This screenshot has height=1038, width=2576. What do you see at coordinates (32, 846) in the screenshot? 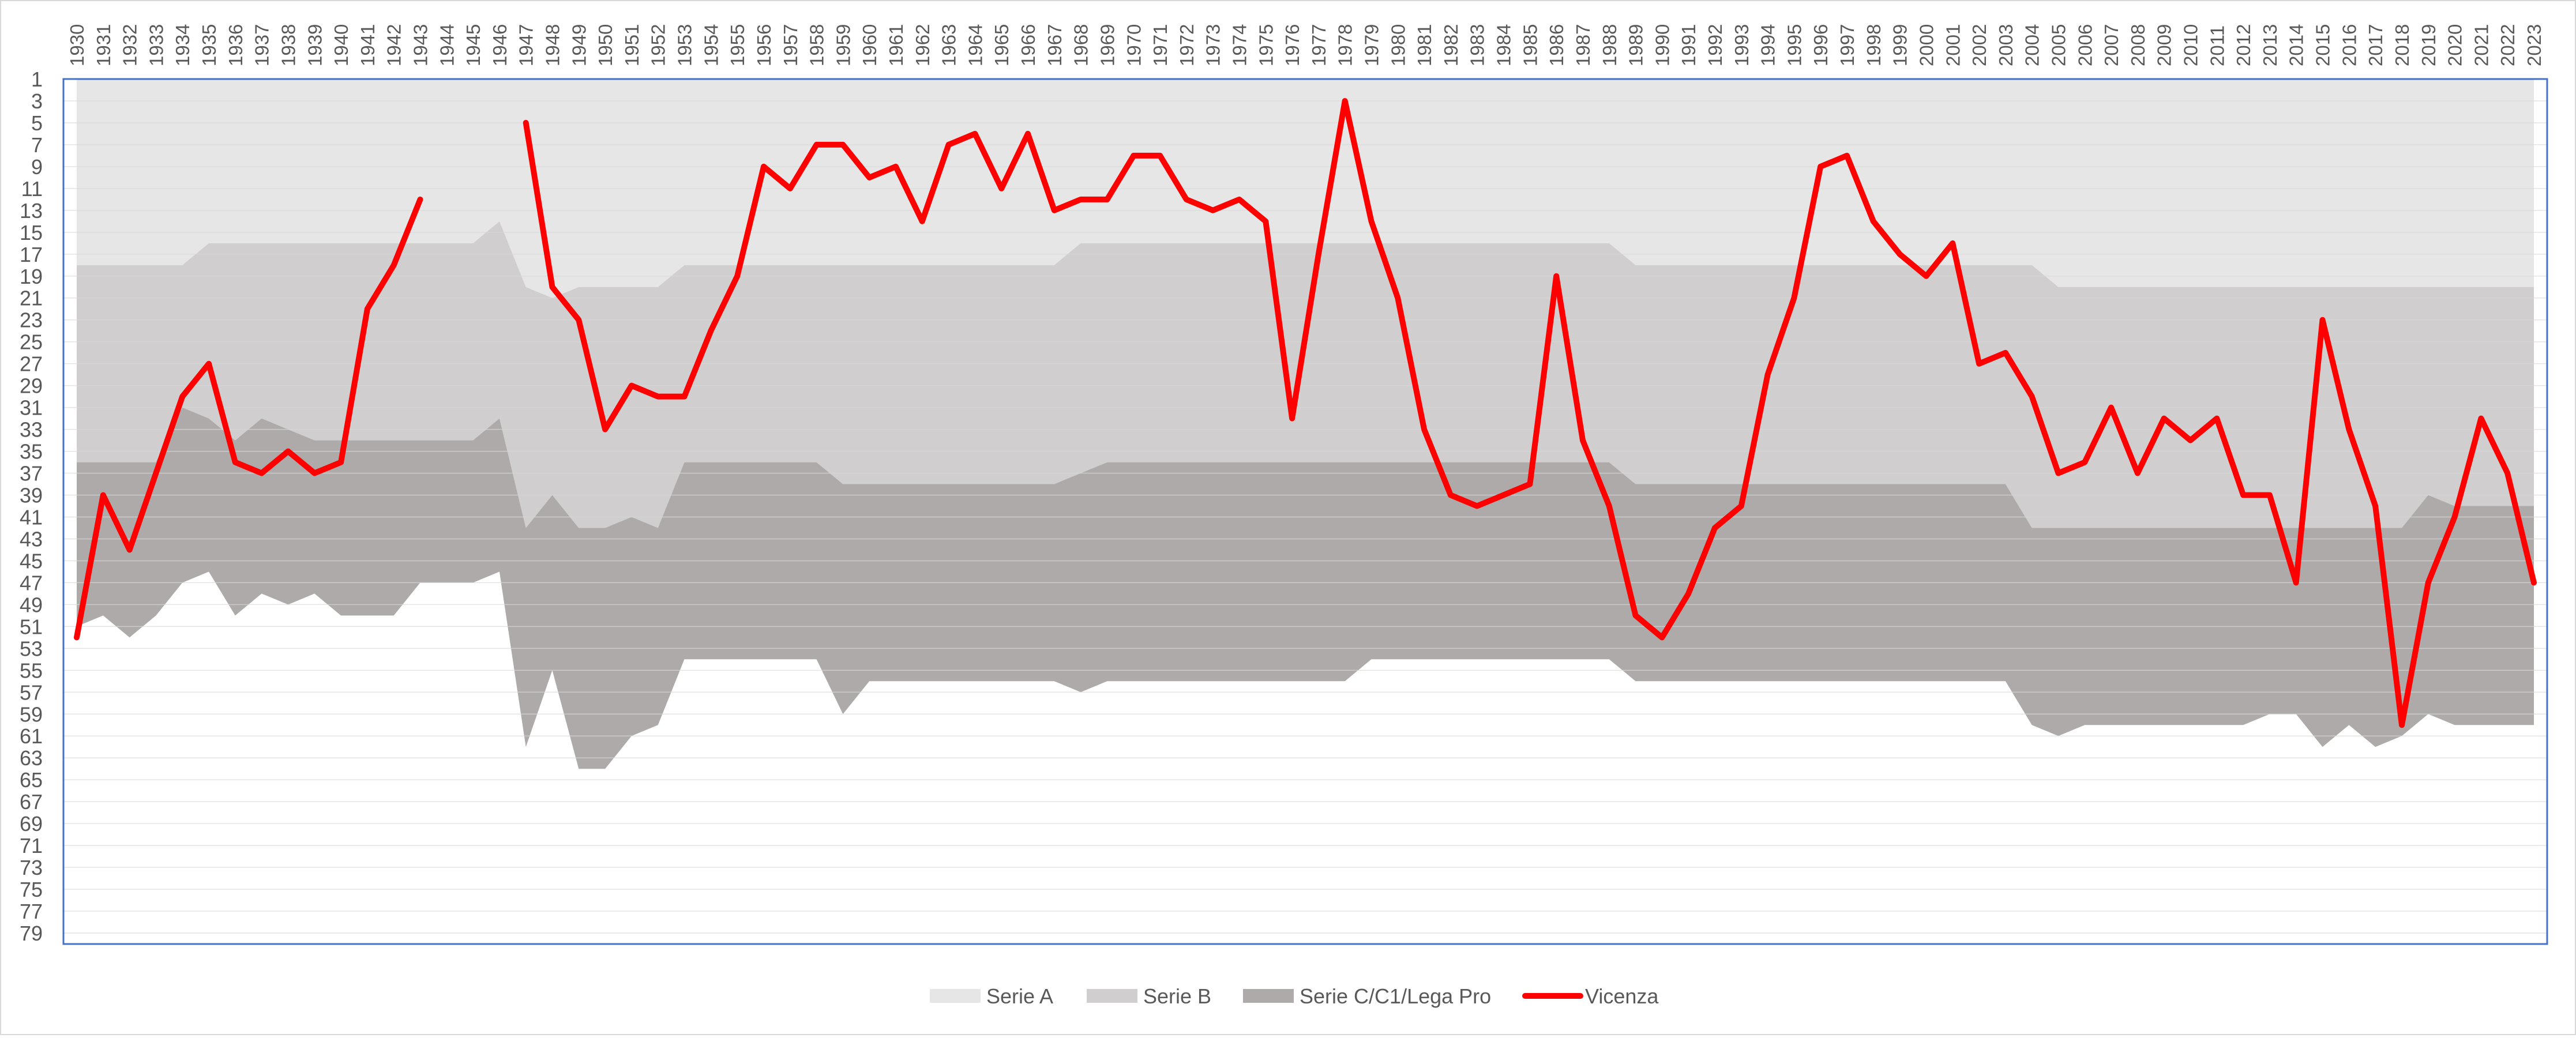
I see `y-tick-label: 71` at bounding box center [32, 846].